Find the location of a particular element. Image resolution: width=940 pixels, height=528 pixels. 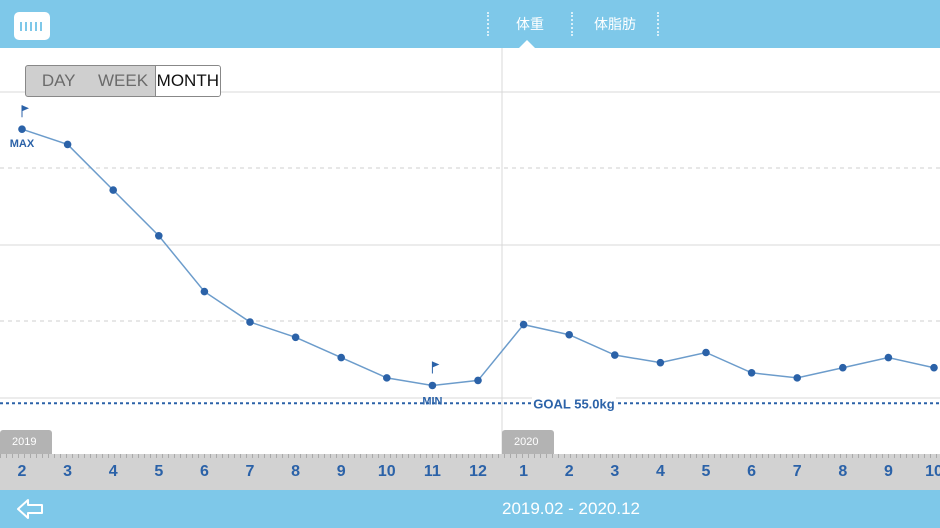

month-tick-label: 1 is located at coordinates (524, 471).